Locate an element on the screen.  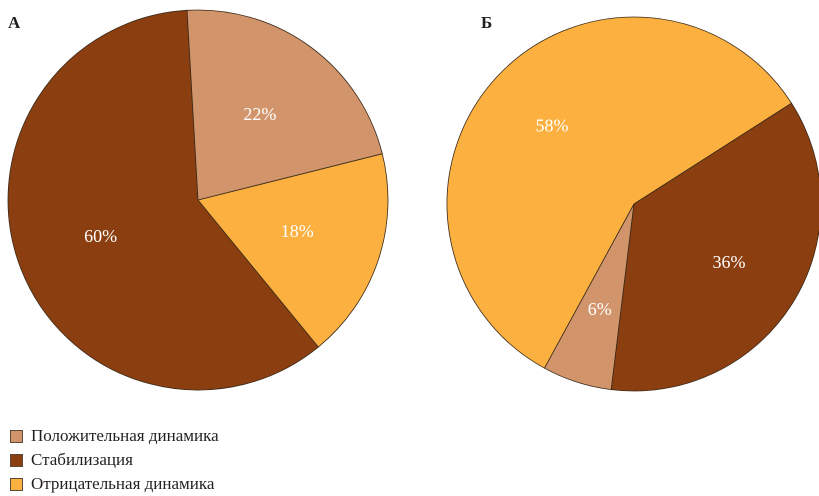
legend-label-positive: Положительная динамика is located at coordinates (125, 435).